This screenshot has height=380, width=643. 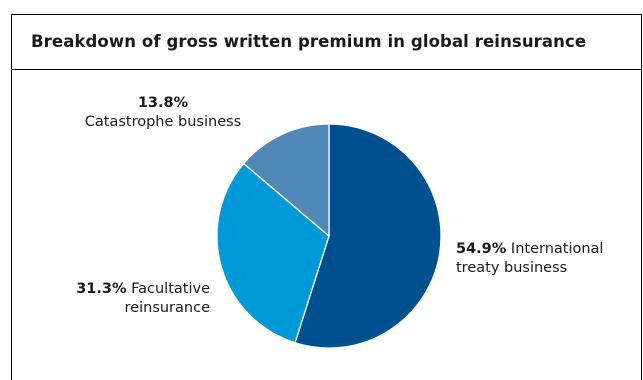 I want to click on label-international: 54.9% International treaty business, so click(x=529, y=259).